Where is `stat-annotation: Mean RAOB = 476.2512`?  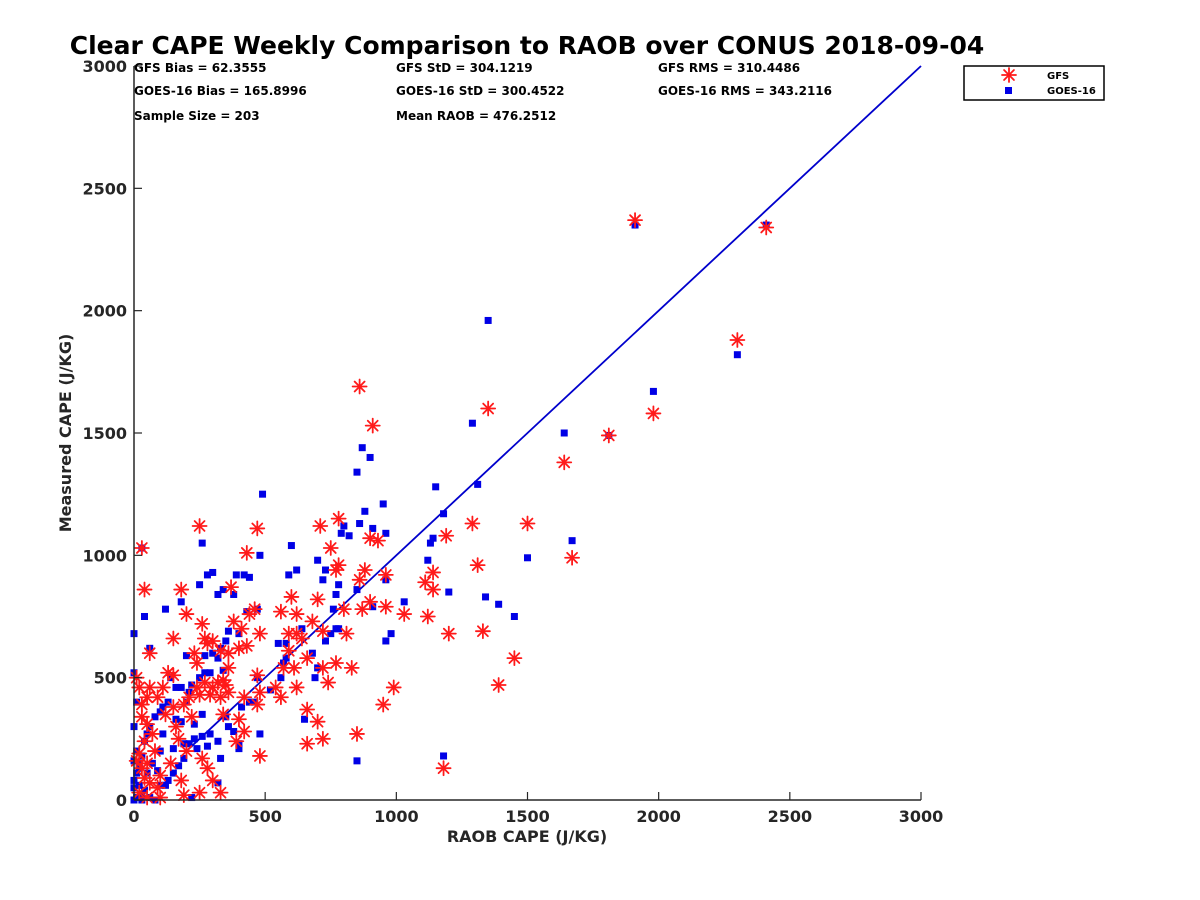
stat-annotation: Mean RAOB = 476.2512 is located at coordinates (476, 116).